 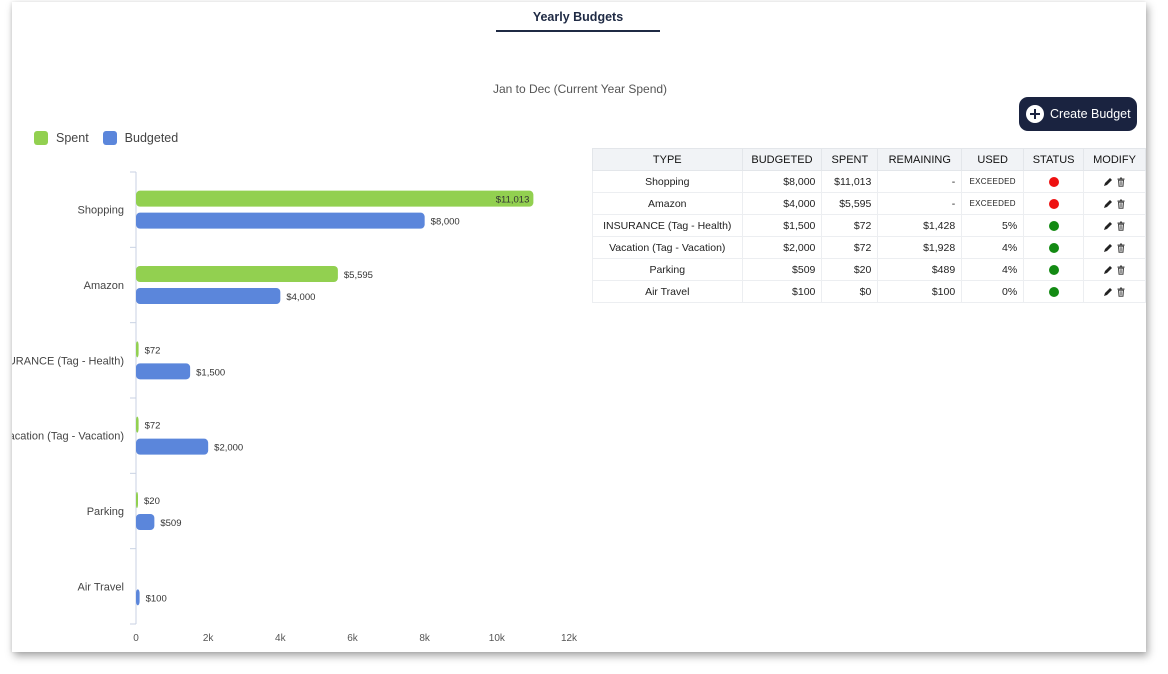 I want to click on x-tick-label: 6k, so click(x=353, y=638).